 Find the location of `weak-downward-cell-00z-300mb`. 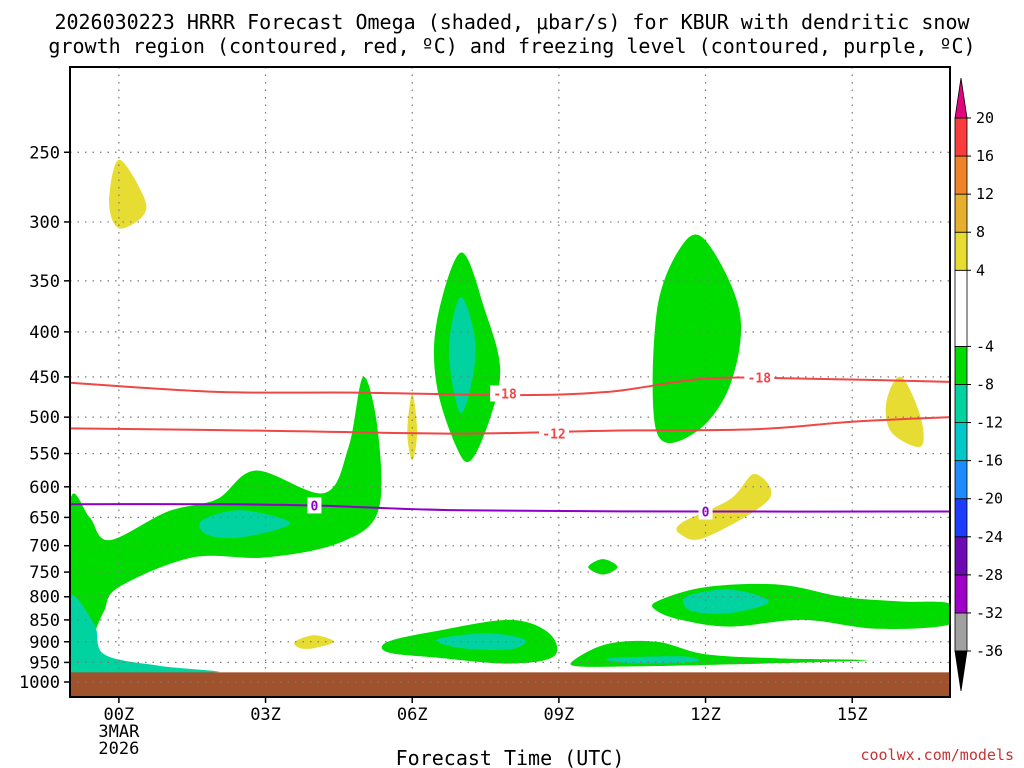

weak-downward-cell-00z-300mb is located at coordinates (128, 194).